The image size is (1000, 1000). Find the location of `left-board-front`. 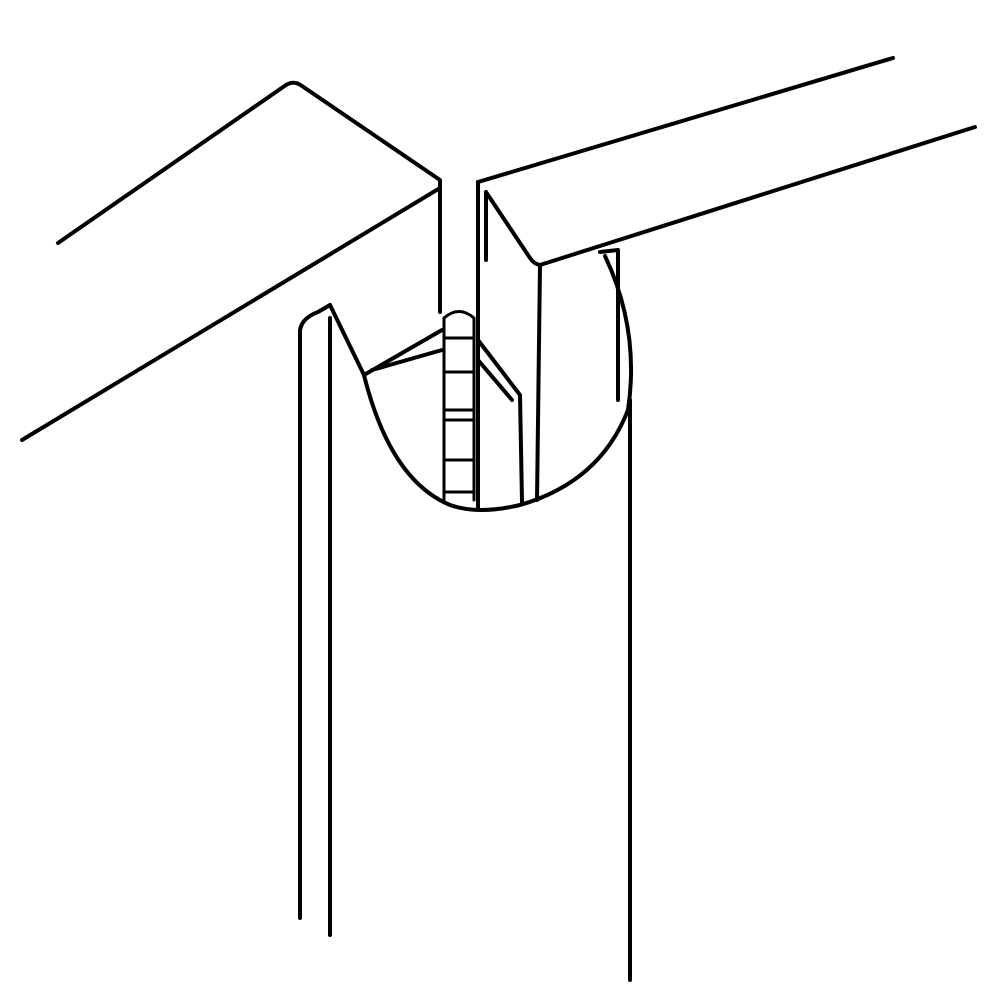

left-board-front is located at coordinates (231, 314).